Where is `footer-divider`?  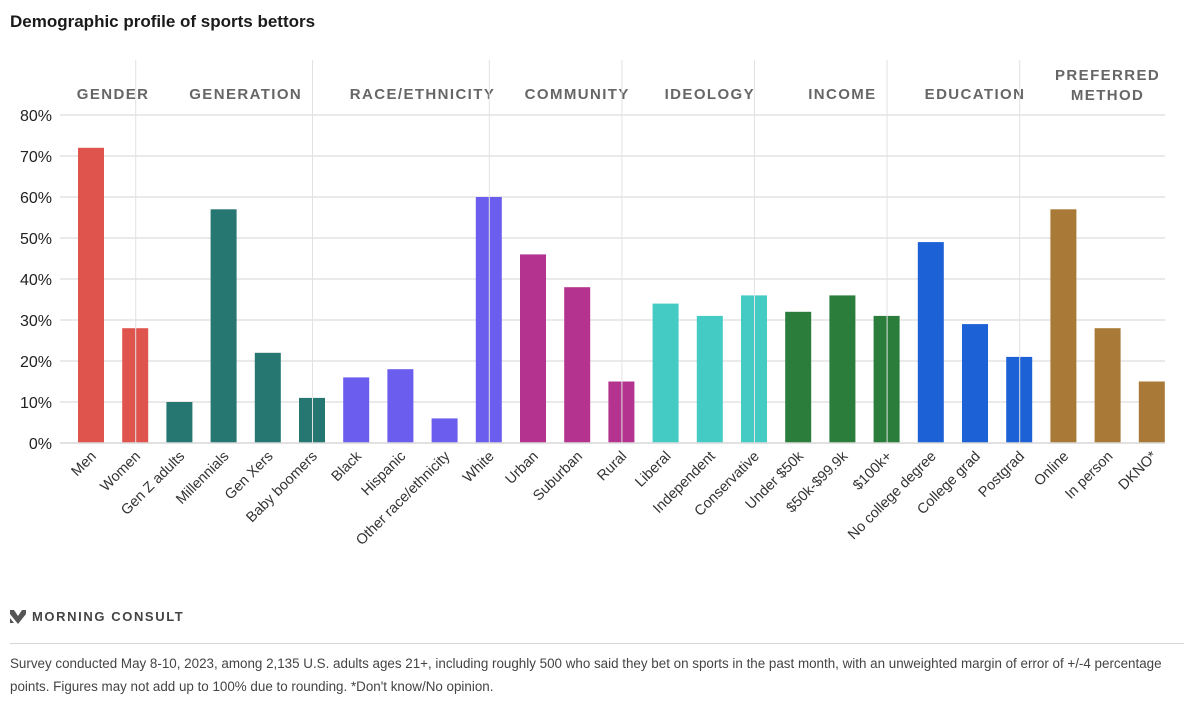
footer-divider is located at coordinates (597, 643).